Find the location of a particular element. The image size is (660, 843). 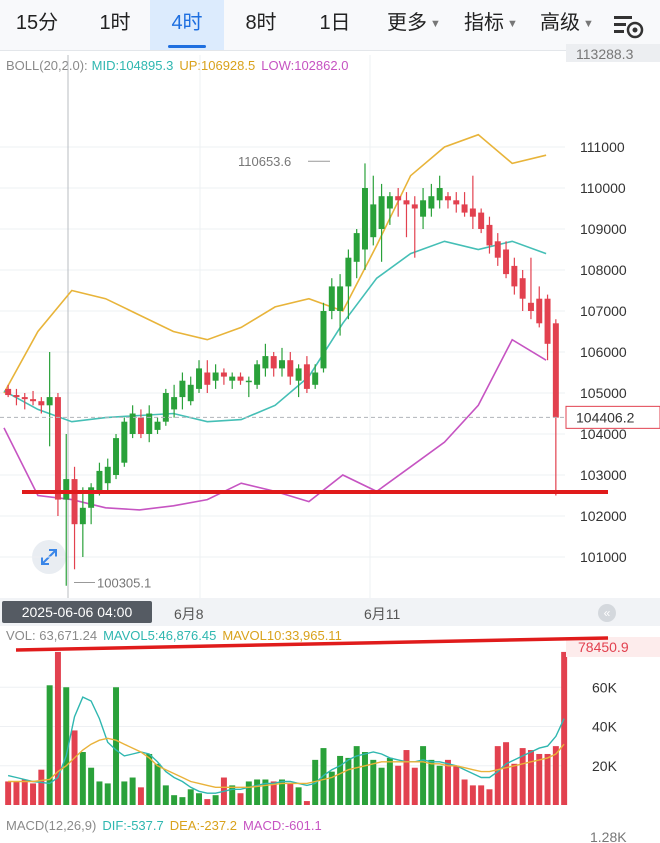

macd-dea: DEA:-237.2 is located at coordinates (203, 825).